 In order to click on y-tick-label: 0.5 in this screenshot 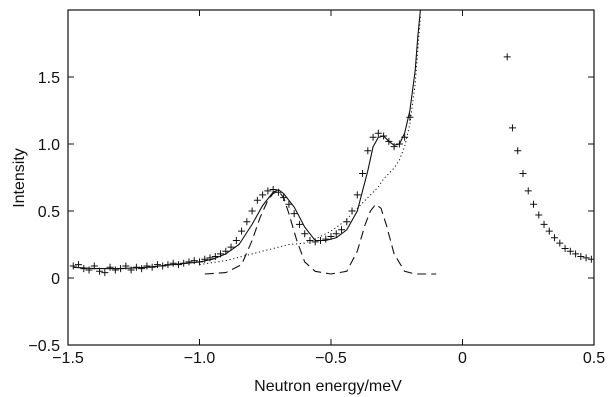, I will do `click(49, 212)`.